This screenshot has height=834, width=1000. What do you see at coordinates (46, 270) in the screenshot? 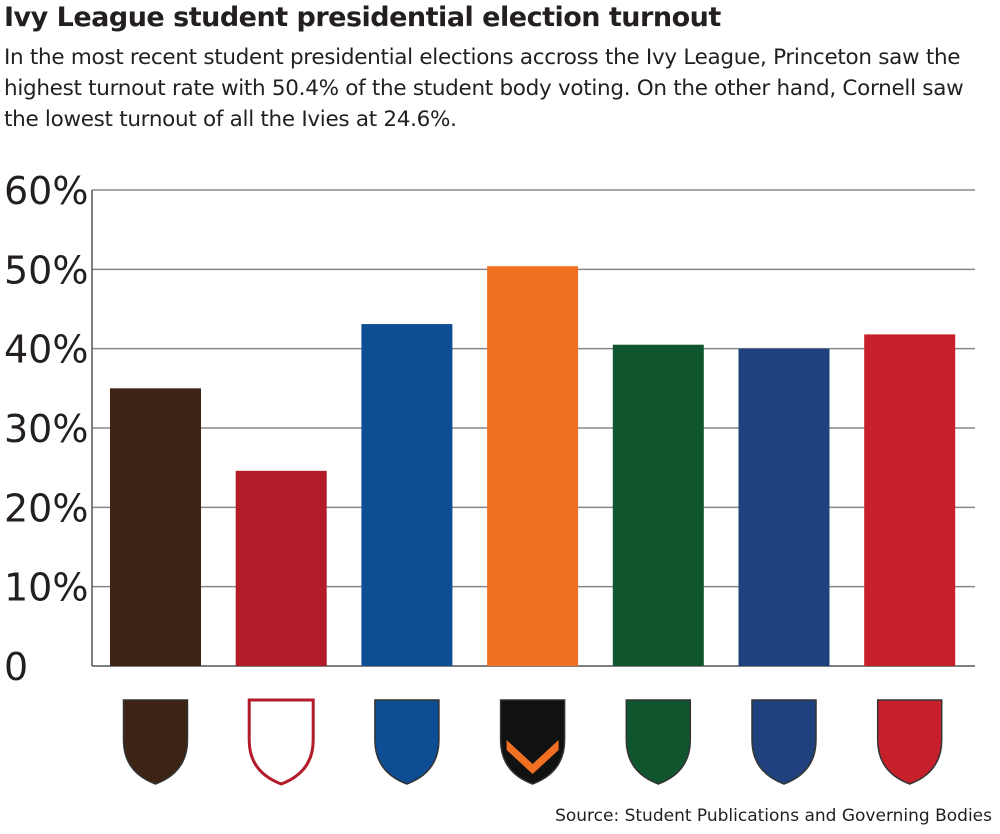
I see `y-tick-label: 50%` at bounding box center [46, 270].